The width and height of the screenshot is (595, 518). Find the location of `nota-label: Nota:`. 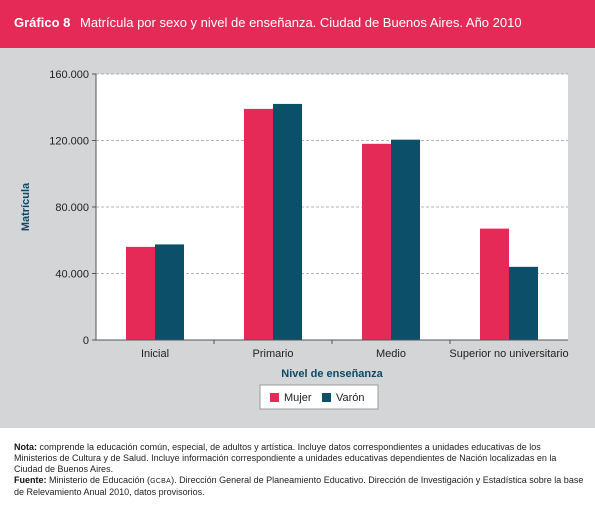

nota-label: Nota: is located at coordinates (25, 447).